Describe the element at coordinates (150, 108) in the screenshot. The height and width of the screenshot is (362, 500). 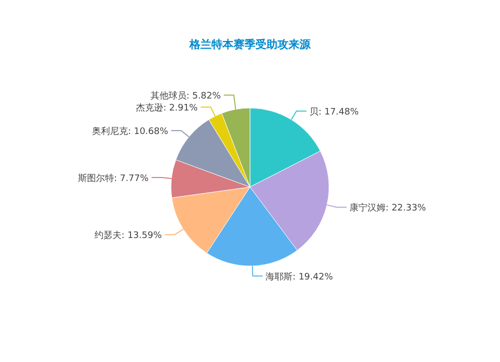
I see `slice-label: 杰克逊` at that location.